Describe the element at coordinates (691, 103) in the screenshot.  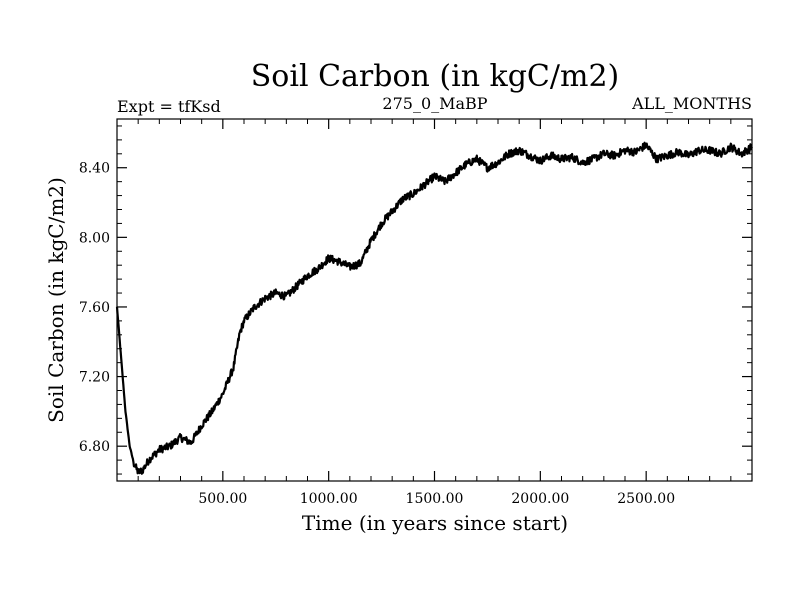
I see `subtitle-months: ALL_MONTHS` at that location.